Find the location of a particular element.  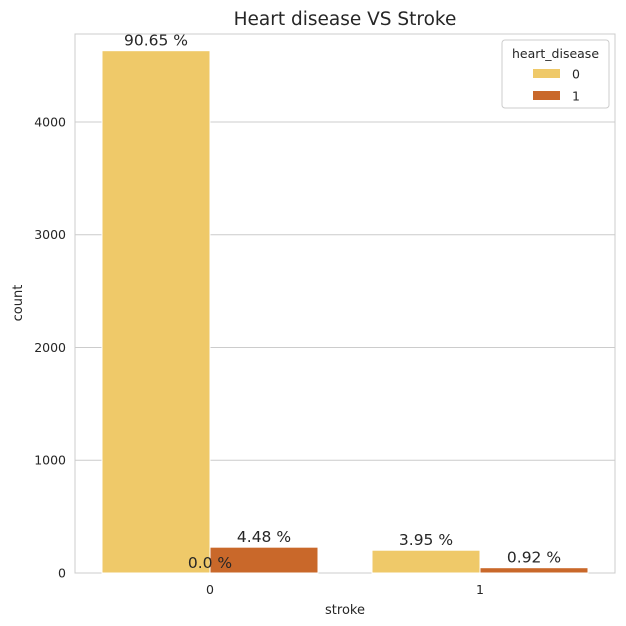

bar-data-label: 4.48 % is located at coordinates (264, 537).